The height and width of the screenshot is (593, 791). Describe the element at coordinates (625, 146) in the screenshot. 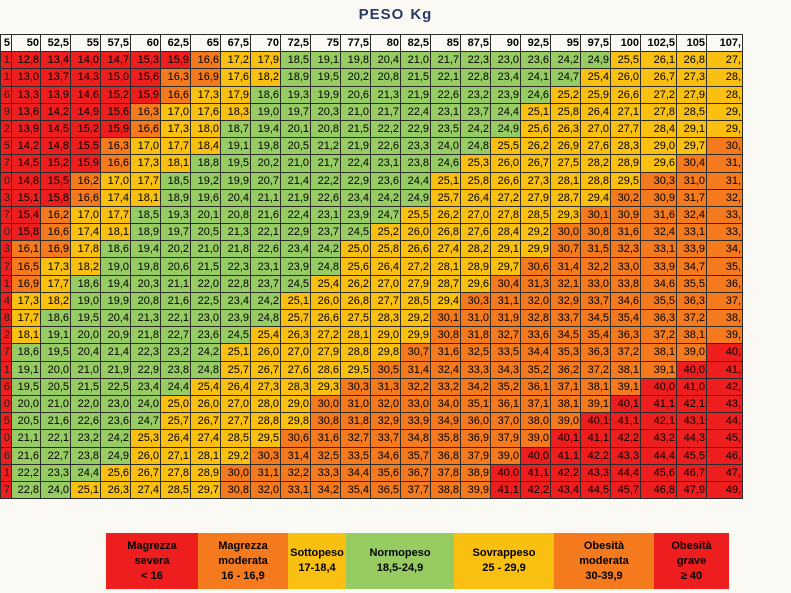

I see `bmi-cell: 28,3` at that location.